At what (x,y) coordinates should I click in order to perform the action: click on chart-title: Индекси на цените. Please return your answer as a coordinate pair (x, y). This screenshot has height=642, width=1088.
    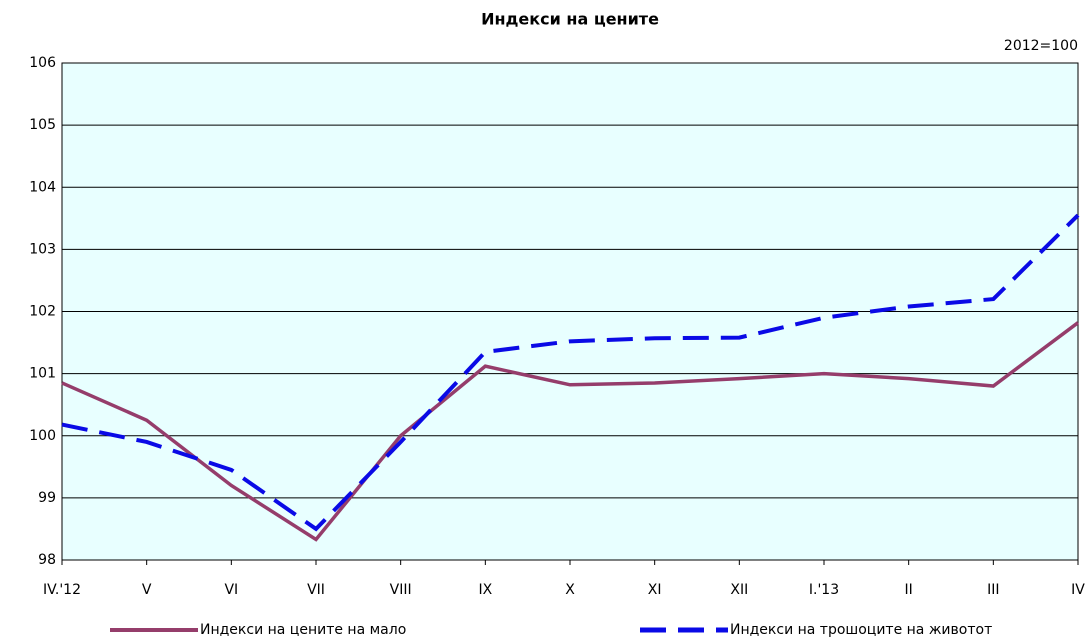
    Looking at the image, I should click on (570, 19).